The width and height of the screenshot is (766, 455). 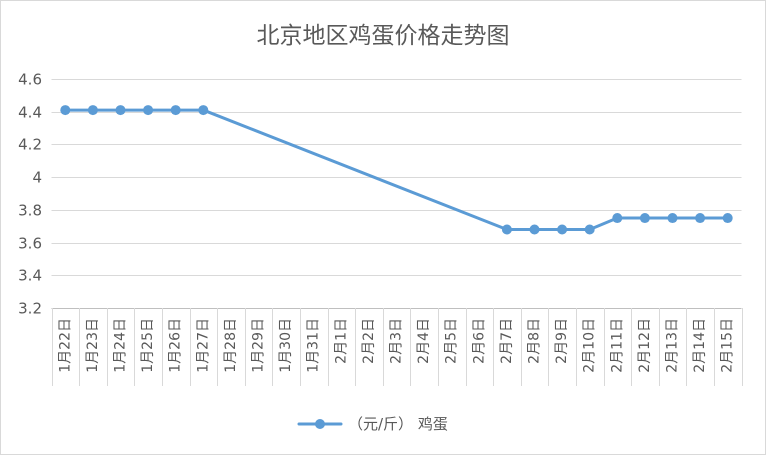 What do you see at coordinates (617, 345) in the screenshot?
I see `x-tick-label: 2月11日` at bounding box center [617, 345].